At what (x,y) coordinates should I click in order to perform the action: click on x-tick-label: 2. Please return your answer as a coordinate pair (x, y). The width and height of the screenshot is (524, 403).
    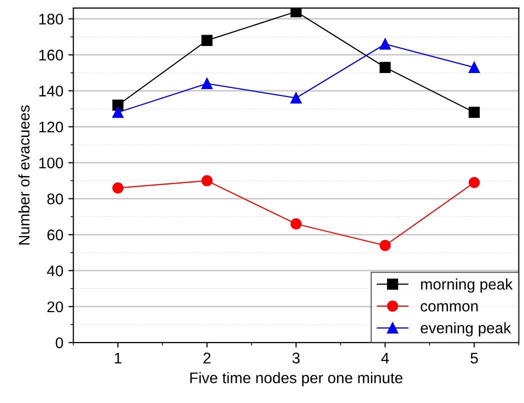
    Looking at the image, I should click on (207, 358).